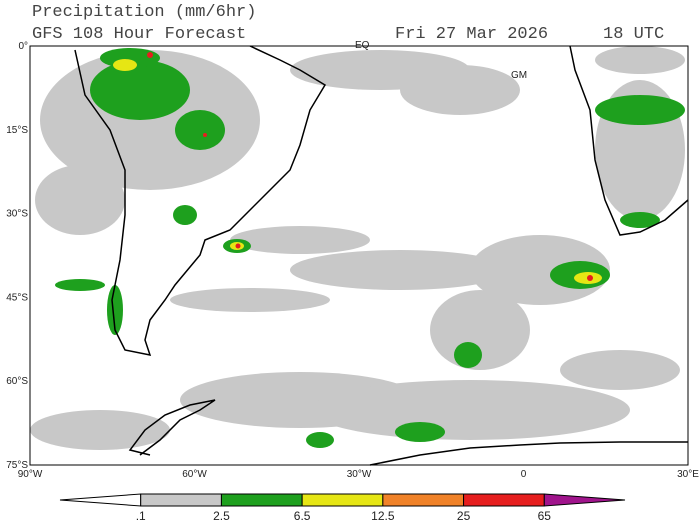  What do you see at coordinates (141, 516) in the screenshot?
I see `legend-label: .1` at bounding box center [141, 516].